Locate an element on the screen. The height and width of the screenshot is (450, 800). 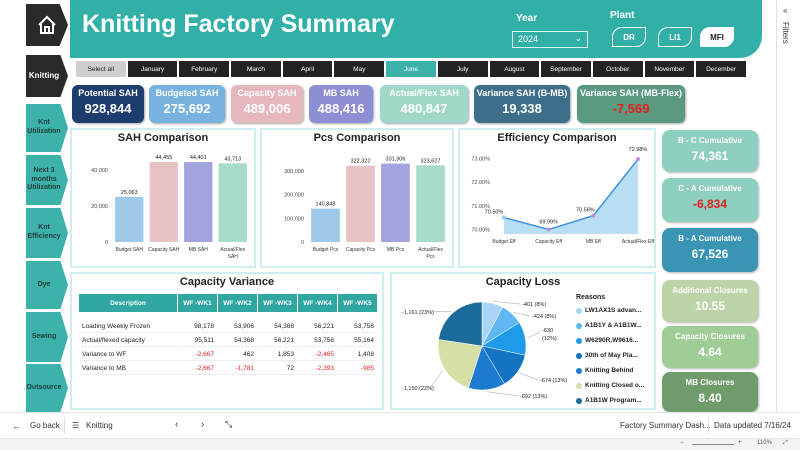
table-cell: -2,393 is located at coordinates (317, 368).